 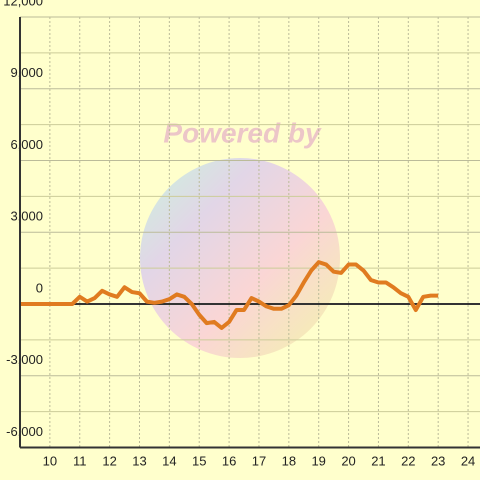 What do you see at coordinates (109, 460) in the screenshot?
I see `x-tick-label: 12` at bounding box center [109, 460].